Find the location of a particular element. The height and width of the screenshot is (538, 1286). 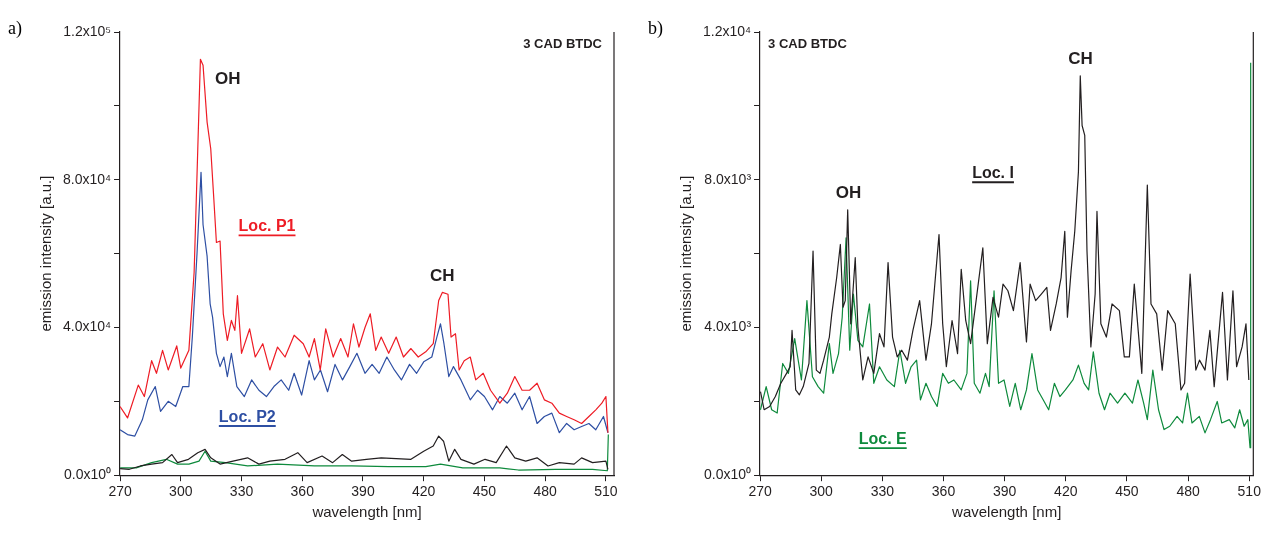

text: Loc. I is located at coordinates (993, 173).